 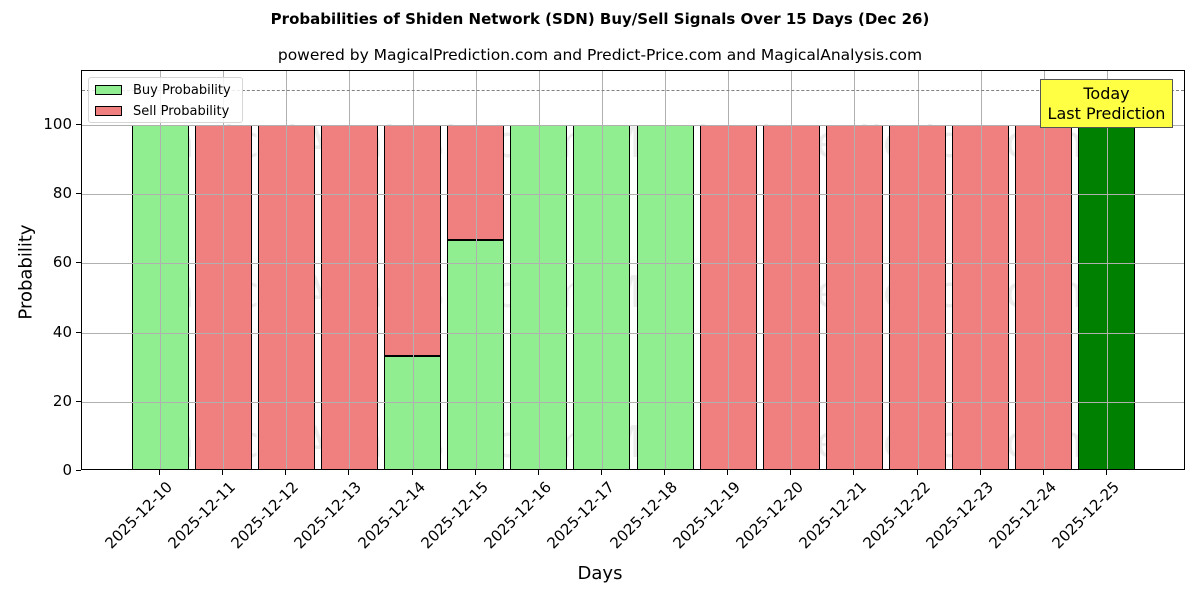 What do you see at coordinates (328, 515) in the screenshot?
I see `x-tick-label: 2025-12-13` at bounding box center [328, 515].